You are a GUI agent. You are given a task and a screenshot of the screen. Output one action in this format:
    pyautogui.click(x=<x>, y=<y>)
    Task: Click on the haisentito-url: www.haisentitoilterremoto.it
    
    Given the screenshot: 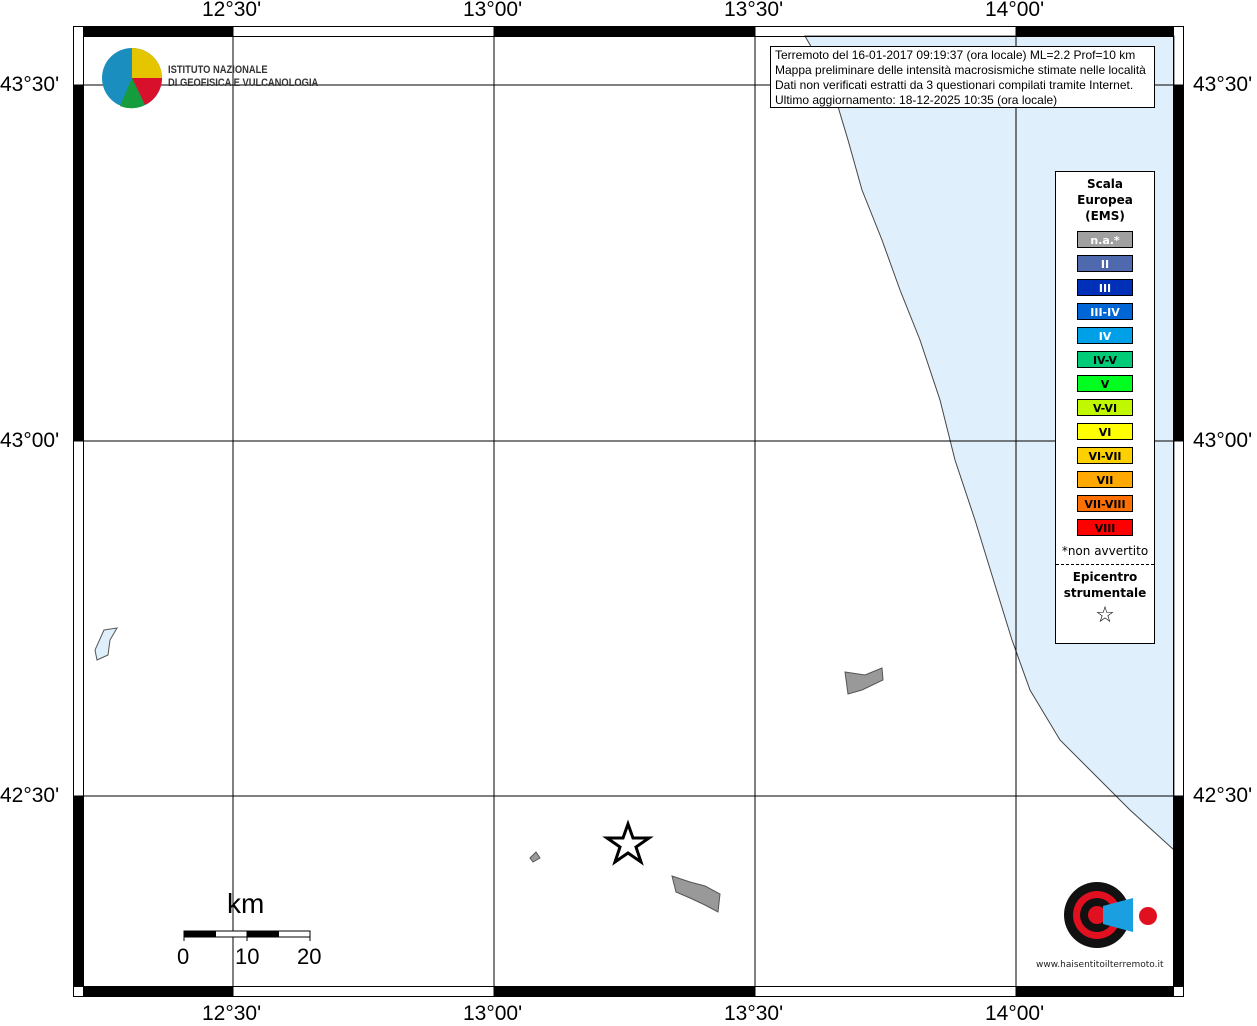 What is the action you would take?
    pyautogui.click(x=1100, y=965)
    